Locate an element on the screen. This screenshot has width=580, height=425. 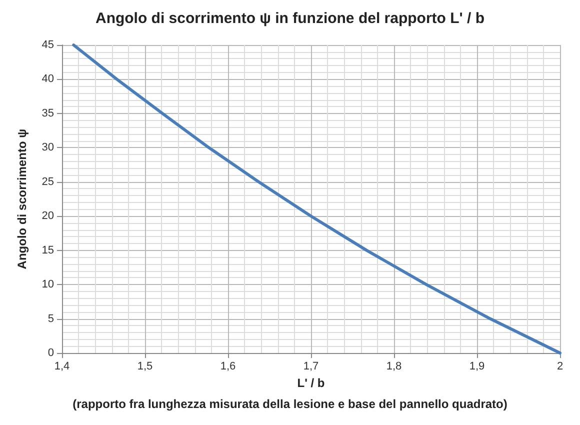
y-tick-label: 40 is located at coordinates (48, 79).